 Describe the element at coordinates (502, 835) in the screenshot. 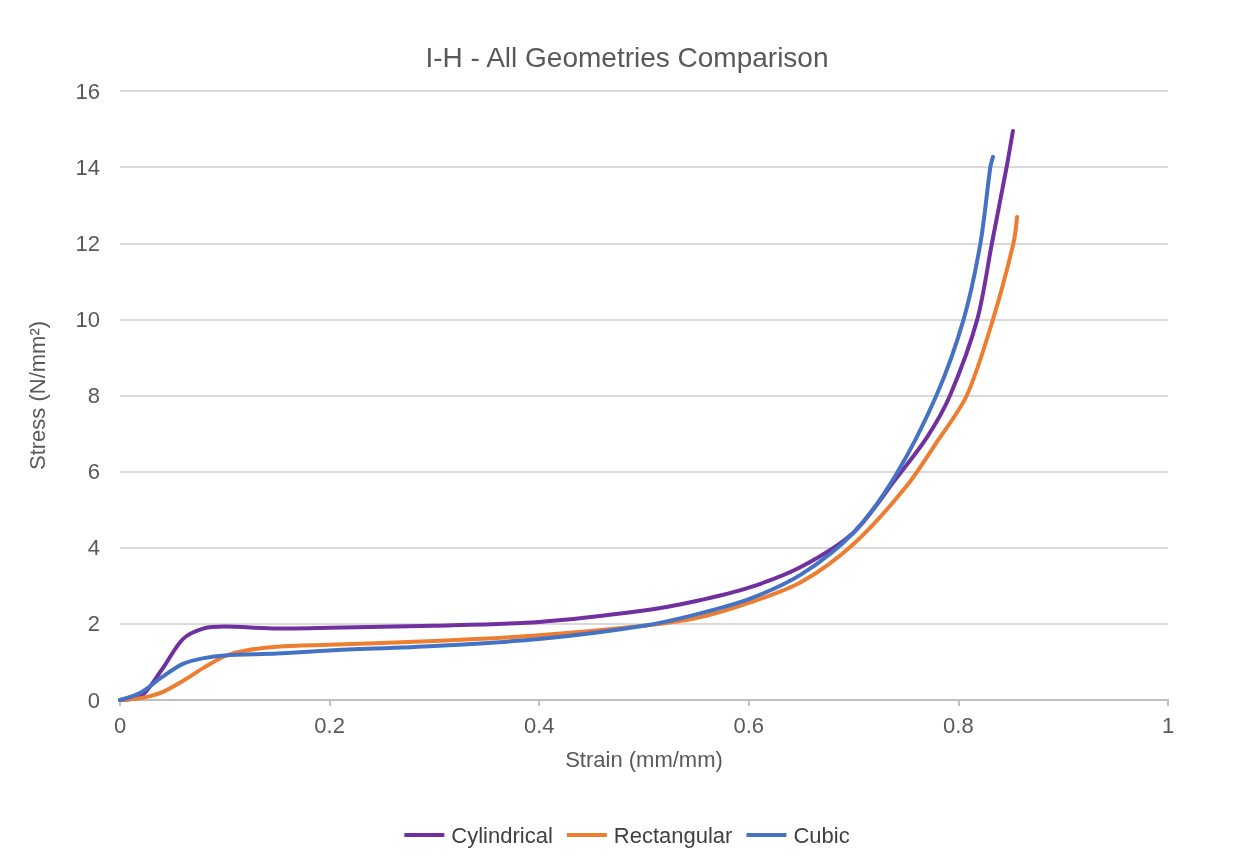

I see `legend-label: Cylindrical` at that location.